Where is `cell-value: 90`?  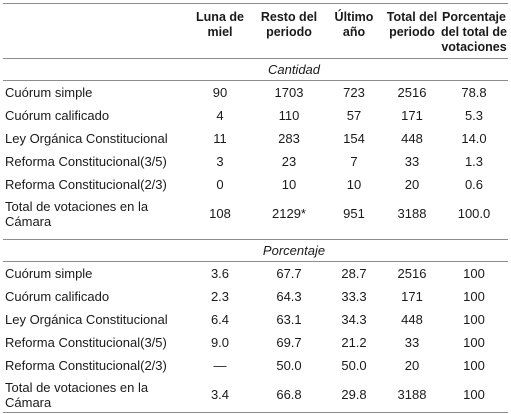 cell-value: 90 is located at coordinates (220, 92).